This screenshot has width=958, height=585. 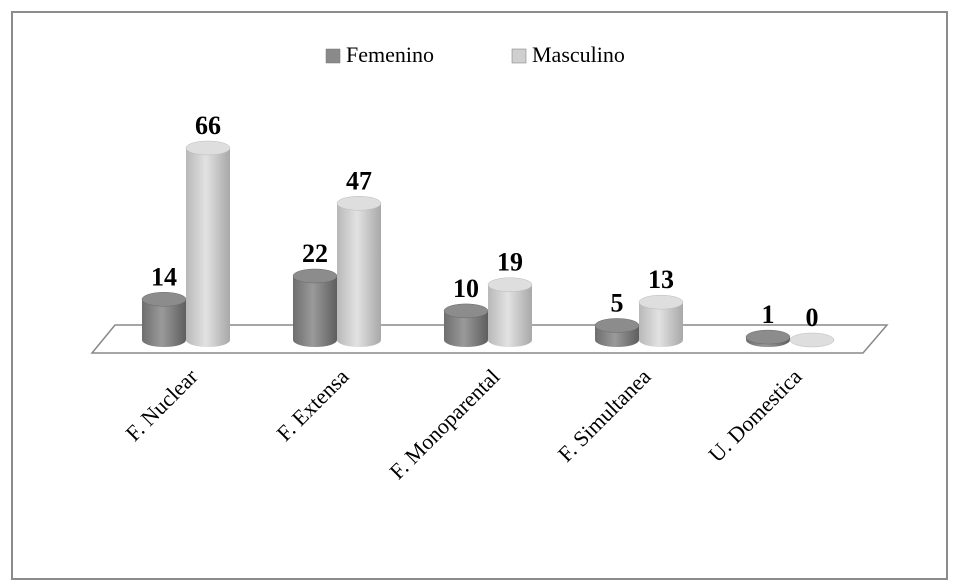 What do you see at coordinates (208, 125) in the screenshot?
I see `data-label: 66` at bounding box center [208, 125].